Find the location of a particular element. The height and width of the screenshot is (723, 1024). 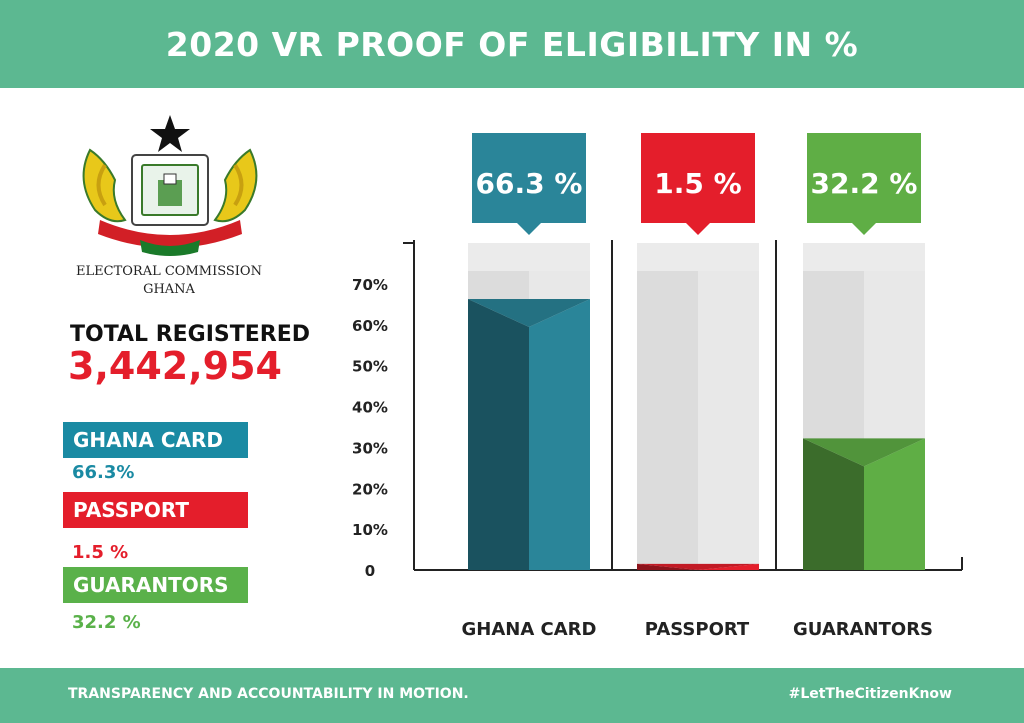

x-tick-label: PASSPORT is located at coordinates (697, 629).